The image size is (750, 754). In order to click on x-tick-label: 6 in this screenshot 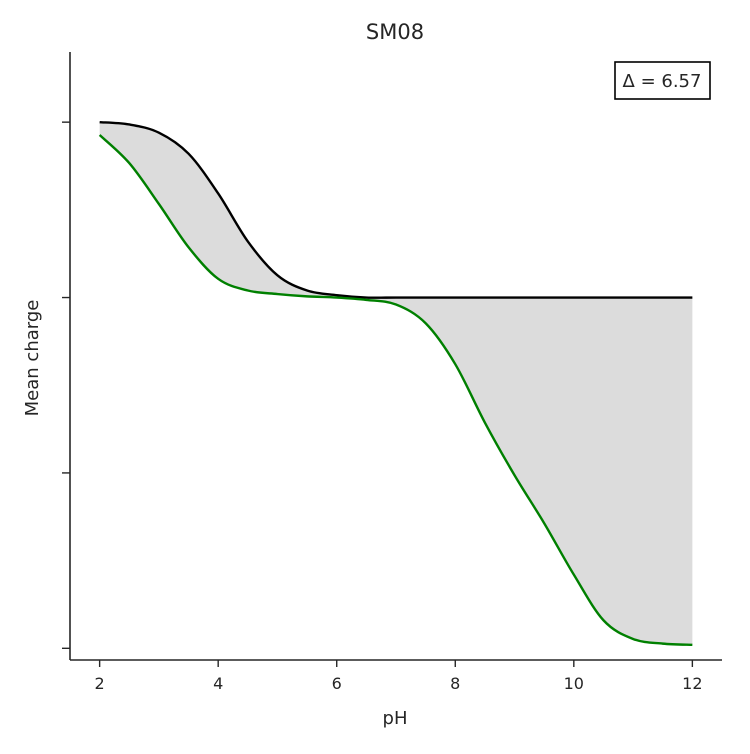, I will do `click(337, 683)`.